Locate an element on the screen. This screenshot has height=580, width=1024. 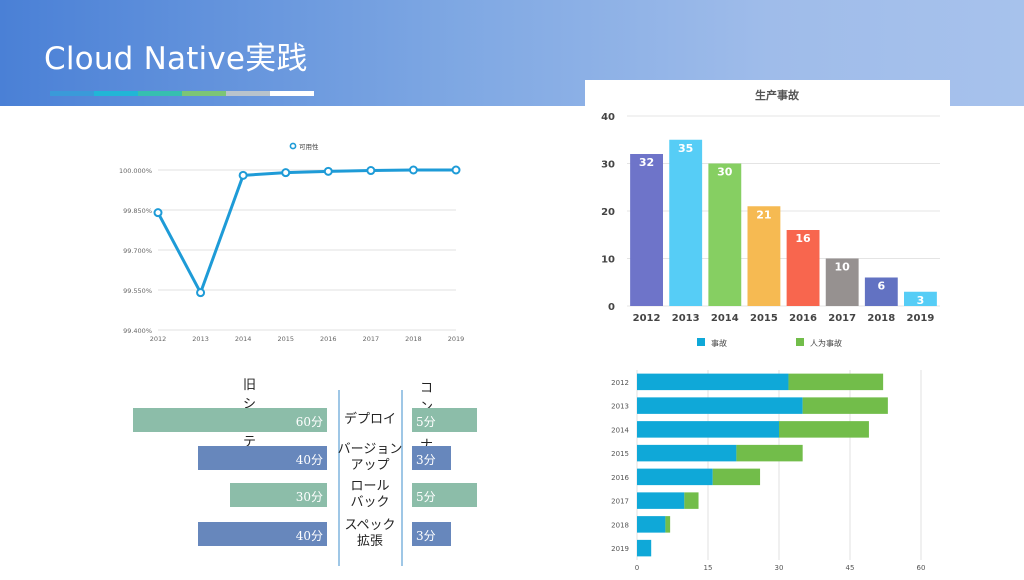
step-label: バージョン アップ is located at coordinates (370, 457).